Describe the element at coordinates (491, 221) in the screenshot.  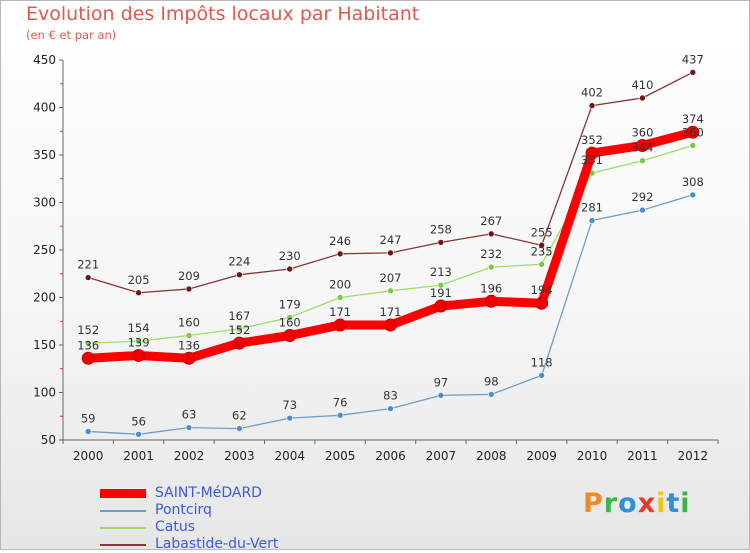
I see `data-label: 267` at that location.